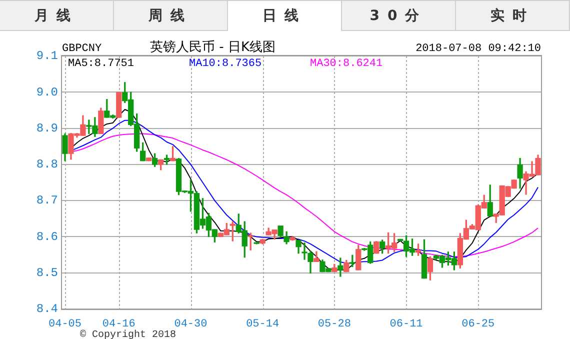 Image resolution: width=570 pixels, height=339 pixels. Describe the element at coordinates (347, 64) in the screenshot. I see `text: MA30:8.6241` at that location.